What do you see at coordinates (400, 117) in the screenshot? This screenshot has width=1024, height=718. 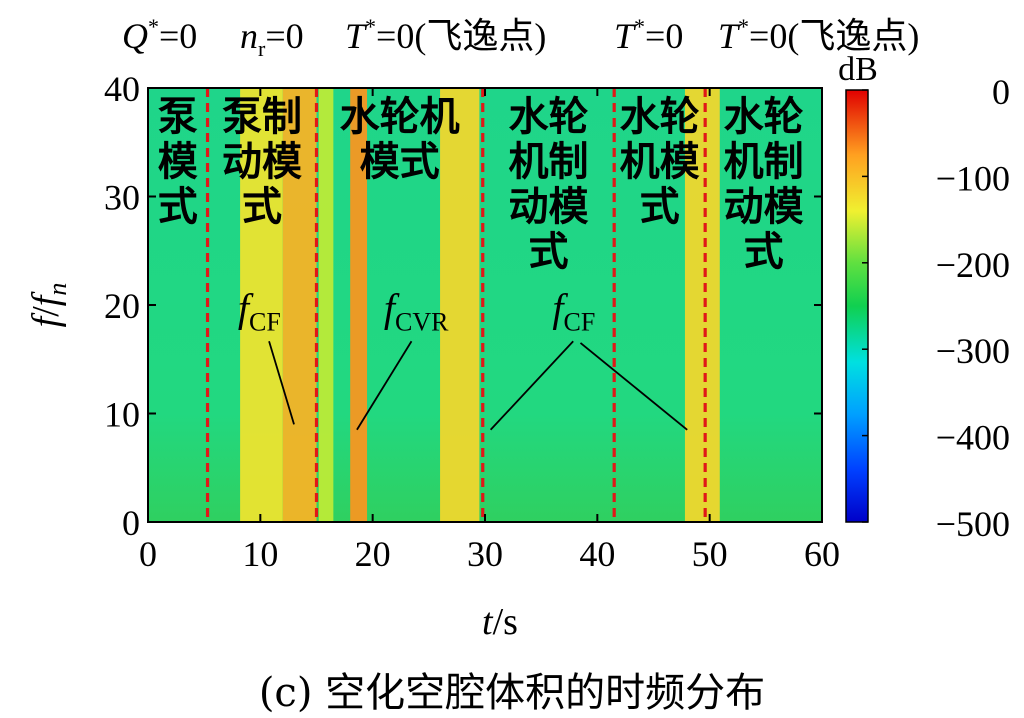 I see `mode-label-line: 水轮机` at bounding box center [400, 117].